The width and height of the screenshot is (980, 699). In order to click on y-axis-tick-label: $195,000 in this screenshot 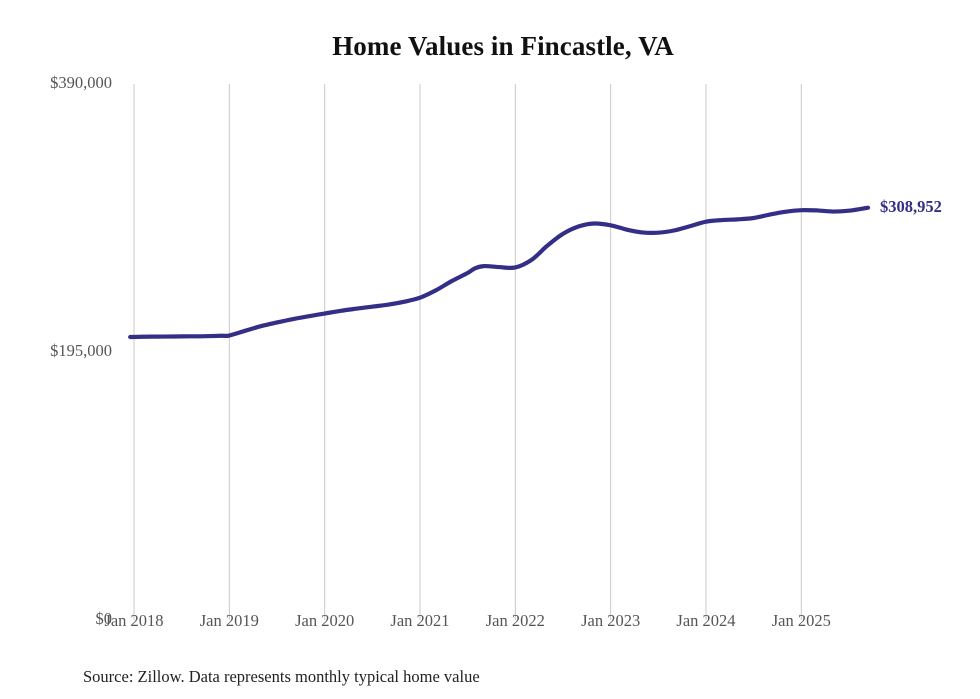, I will do `click(81, 350)`.